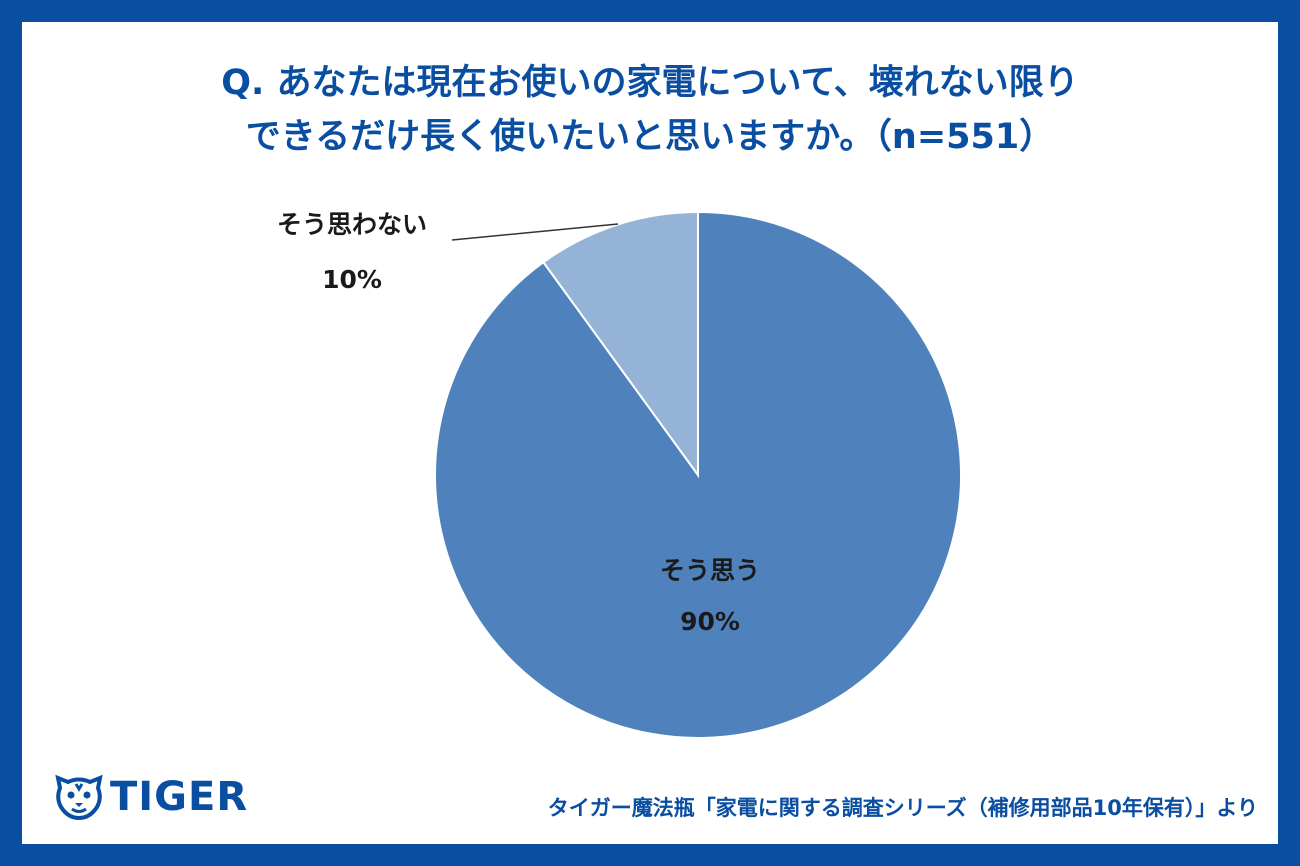 The image size is (1300, 866). I want to click on leader-line-no, so click(535, 232).